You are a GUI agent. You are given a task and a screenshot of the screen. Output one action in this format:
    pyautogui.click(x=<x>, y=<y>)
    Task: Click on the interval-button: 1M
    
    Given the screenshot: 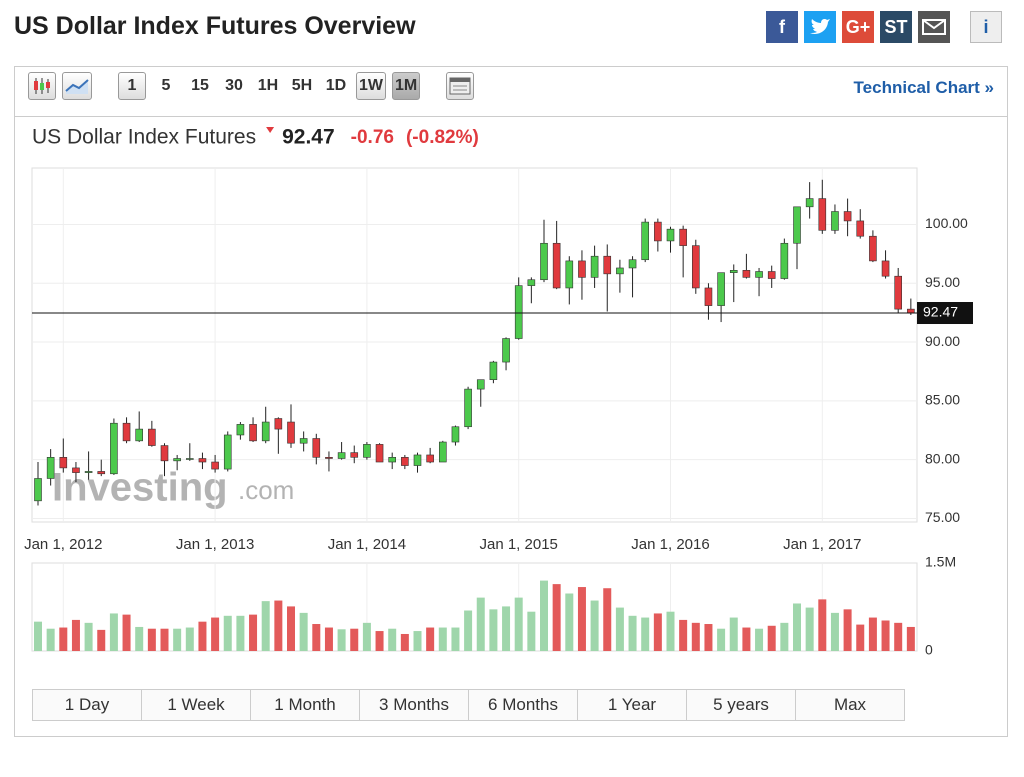 What is the action you would take?
    pyautogui.click(x=406, y=86)
    